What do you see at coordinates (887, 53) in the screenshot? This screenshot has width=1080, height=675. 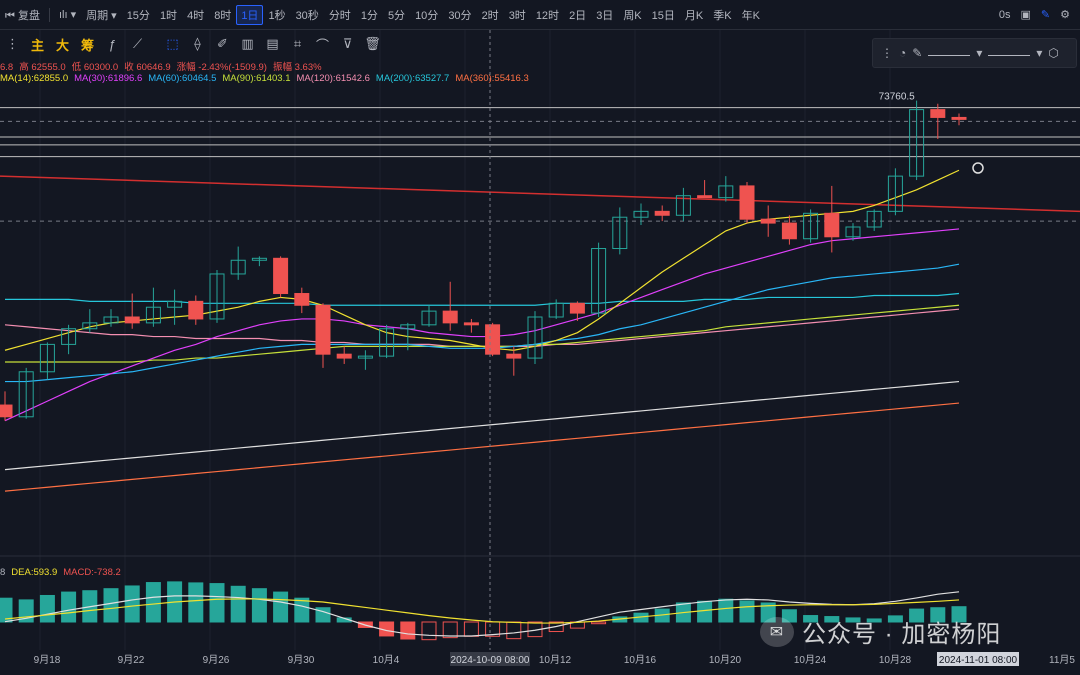 I see `drag-handle-icon: ⋮` at bounding box center [887, 53].